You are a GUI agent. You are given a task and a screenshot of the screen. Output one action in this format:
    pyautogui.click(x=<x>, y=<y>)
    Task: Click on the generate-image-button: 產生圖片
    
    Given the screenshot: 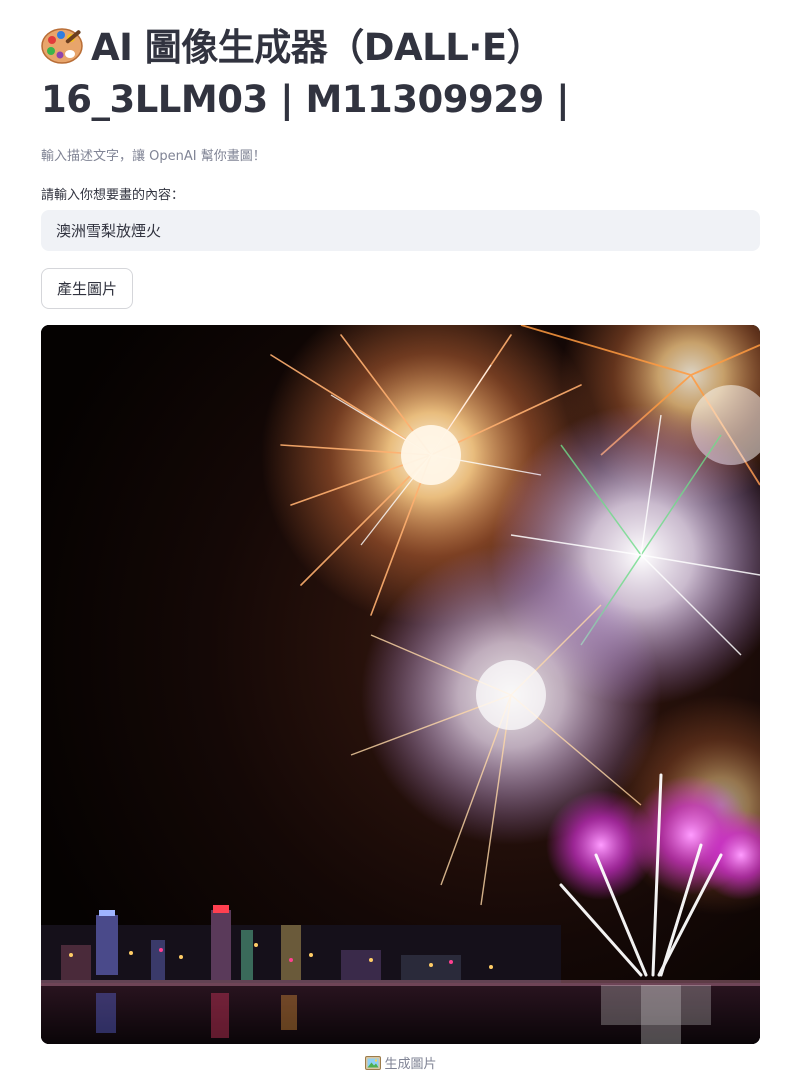 What is the action you would take?
    pyautogui.click(x=87, y=288)
    